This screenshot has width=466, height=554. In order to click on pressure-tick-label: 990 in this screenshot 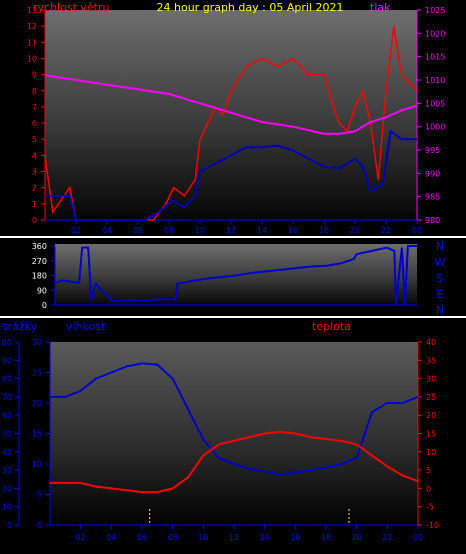, I will do `click(432, 173)`.